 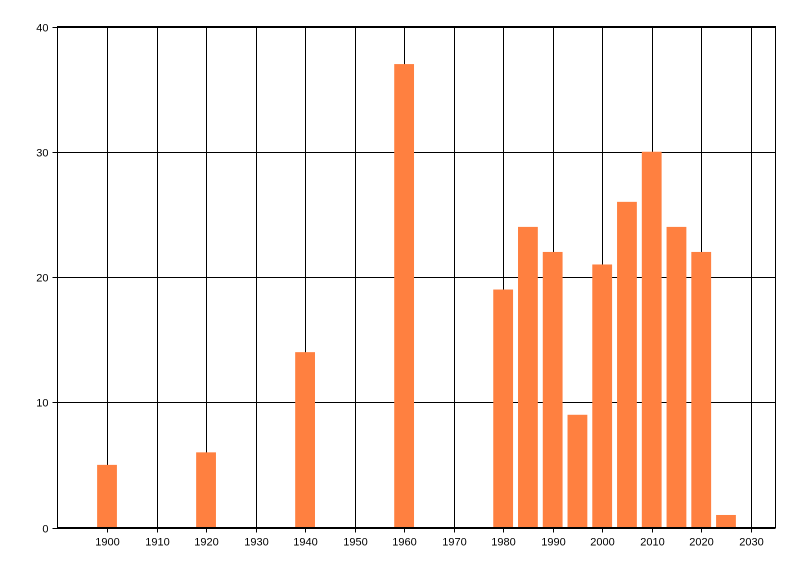 What do you see at coordinates (355, 543) in the screenshot?
I see `x-tick-label-1950: 1950` at bounding box center [355, 543].